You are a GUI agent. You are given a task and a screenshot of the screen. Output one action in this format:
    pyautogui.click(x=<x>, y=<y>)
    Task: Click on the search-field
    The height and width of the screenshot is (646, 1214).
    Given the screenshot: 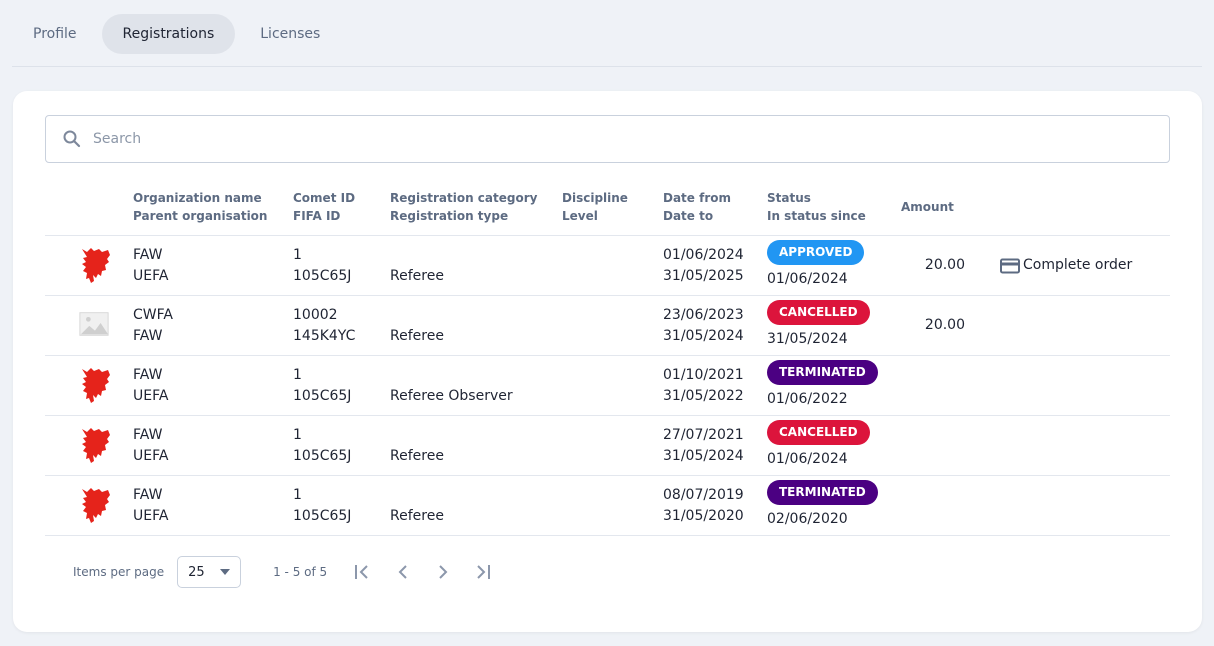 What is the action you would take?
    pyautogui.click(x=607, y=139)
    